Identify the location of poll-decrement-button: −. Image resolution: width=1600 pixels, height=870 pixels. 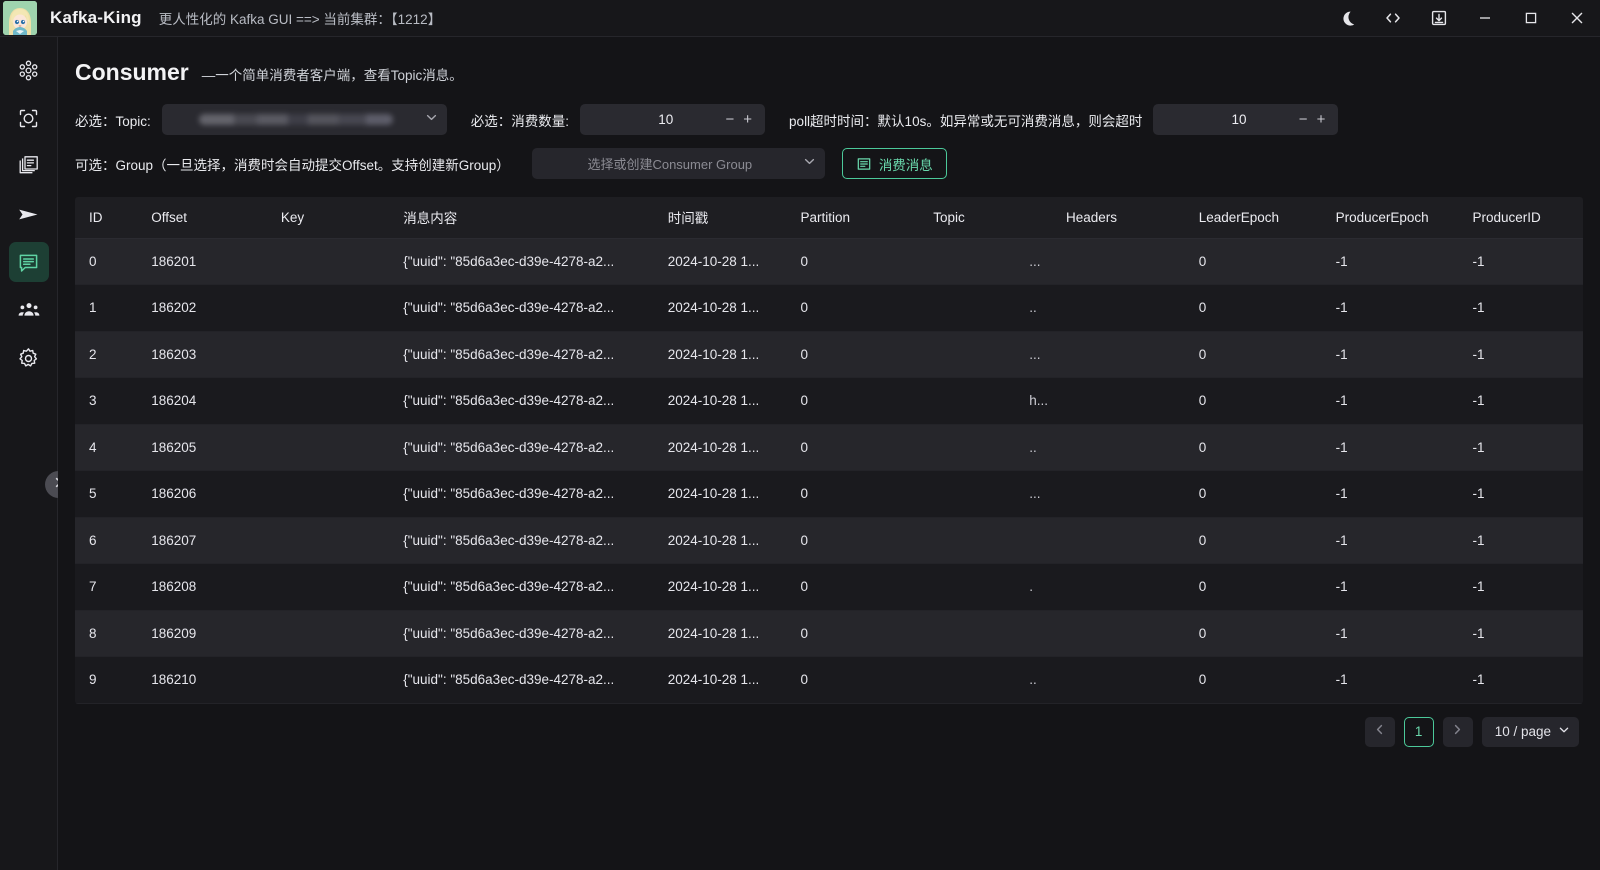
(1303, 119).